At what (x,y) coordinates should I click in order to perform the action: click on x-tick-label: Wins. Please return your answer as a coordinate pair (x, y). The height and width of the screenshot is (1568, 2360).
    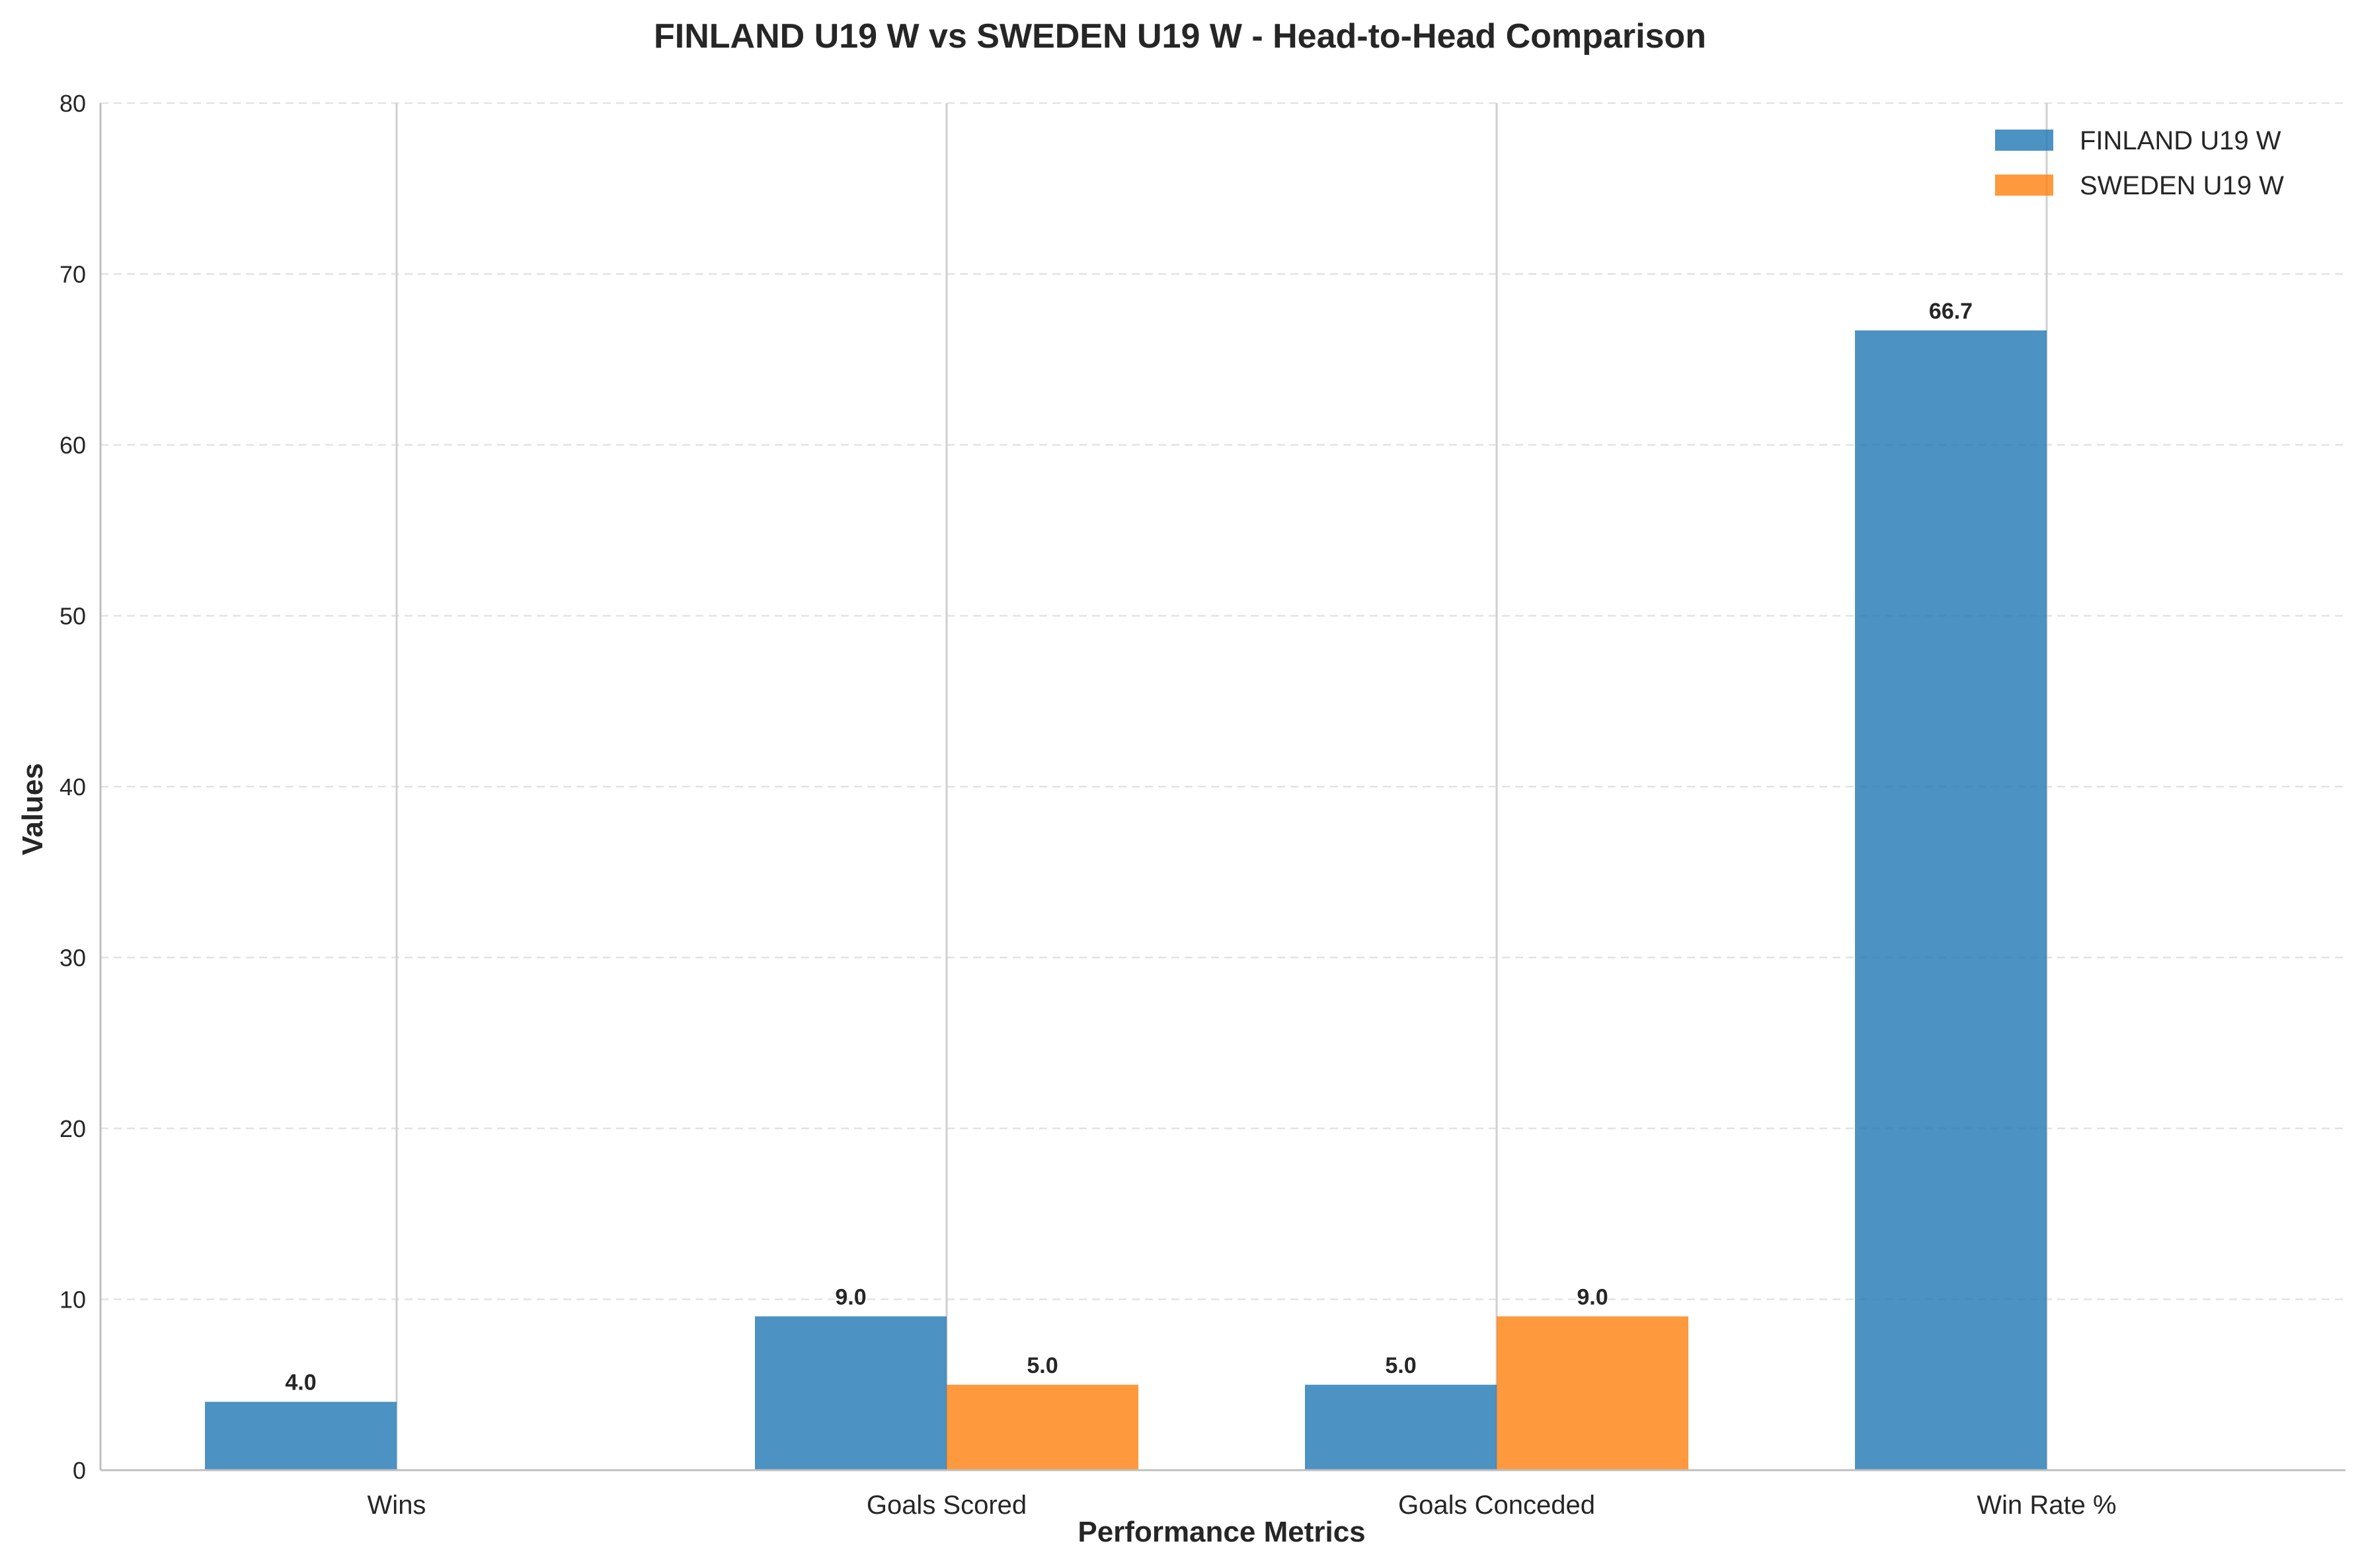
    Looking at the image, I should click on (397, 1505).